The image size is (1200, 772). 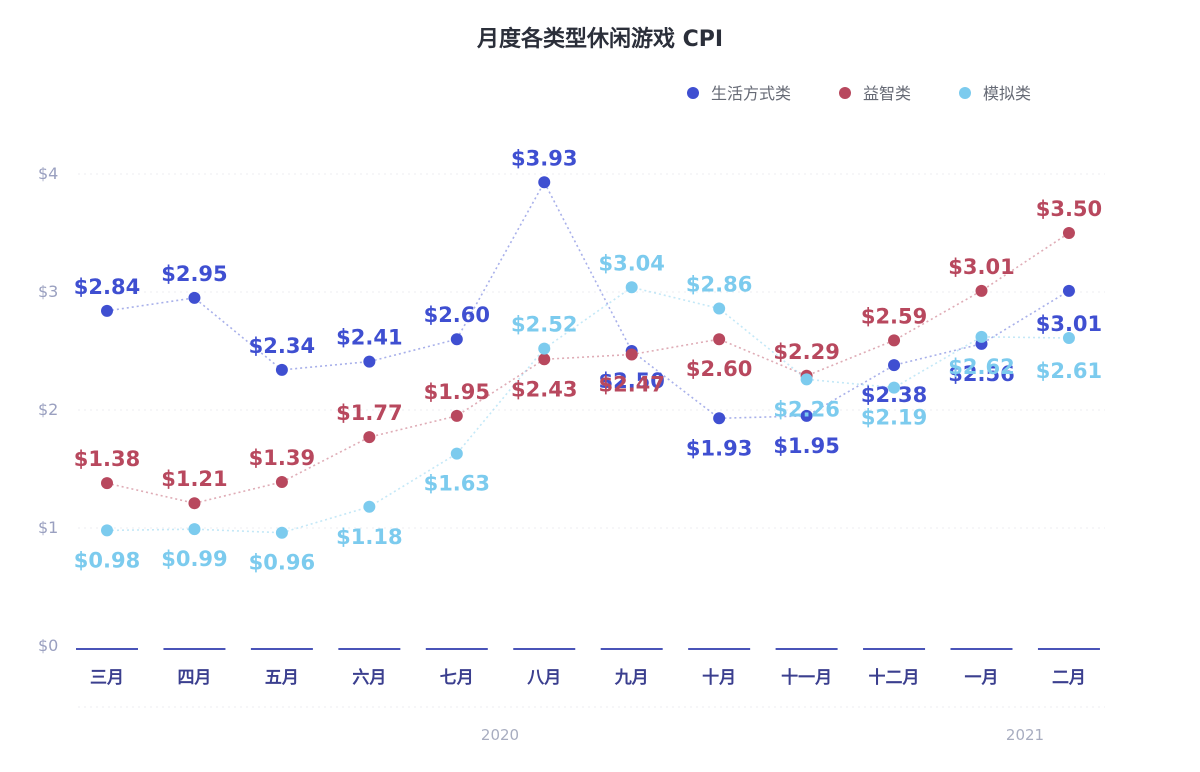 I want to click on data-label: $3.50, so click(x=1069, y=209).